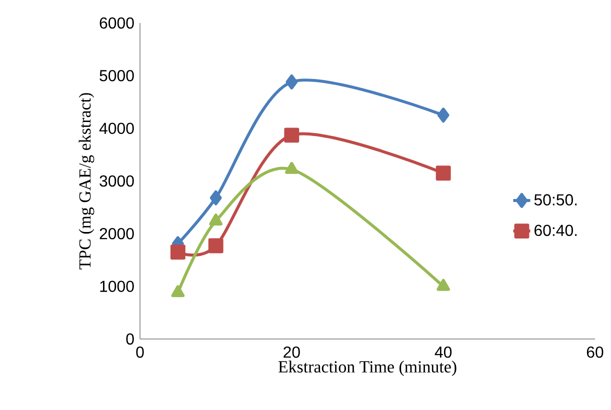 This screenshot has height=410, width=611. What do you see at coordinates (117, 76) in the screenshot?
I see `y-tick-label: 5000` at bounding box center [117, 76].